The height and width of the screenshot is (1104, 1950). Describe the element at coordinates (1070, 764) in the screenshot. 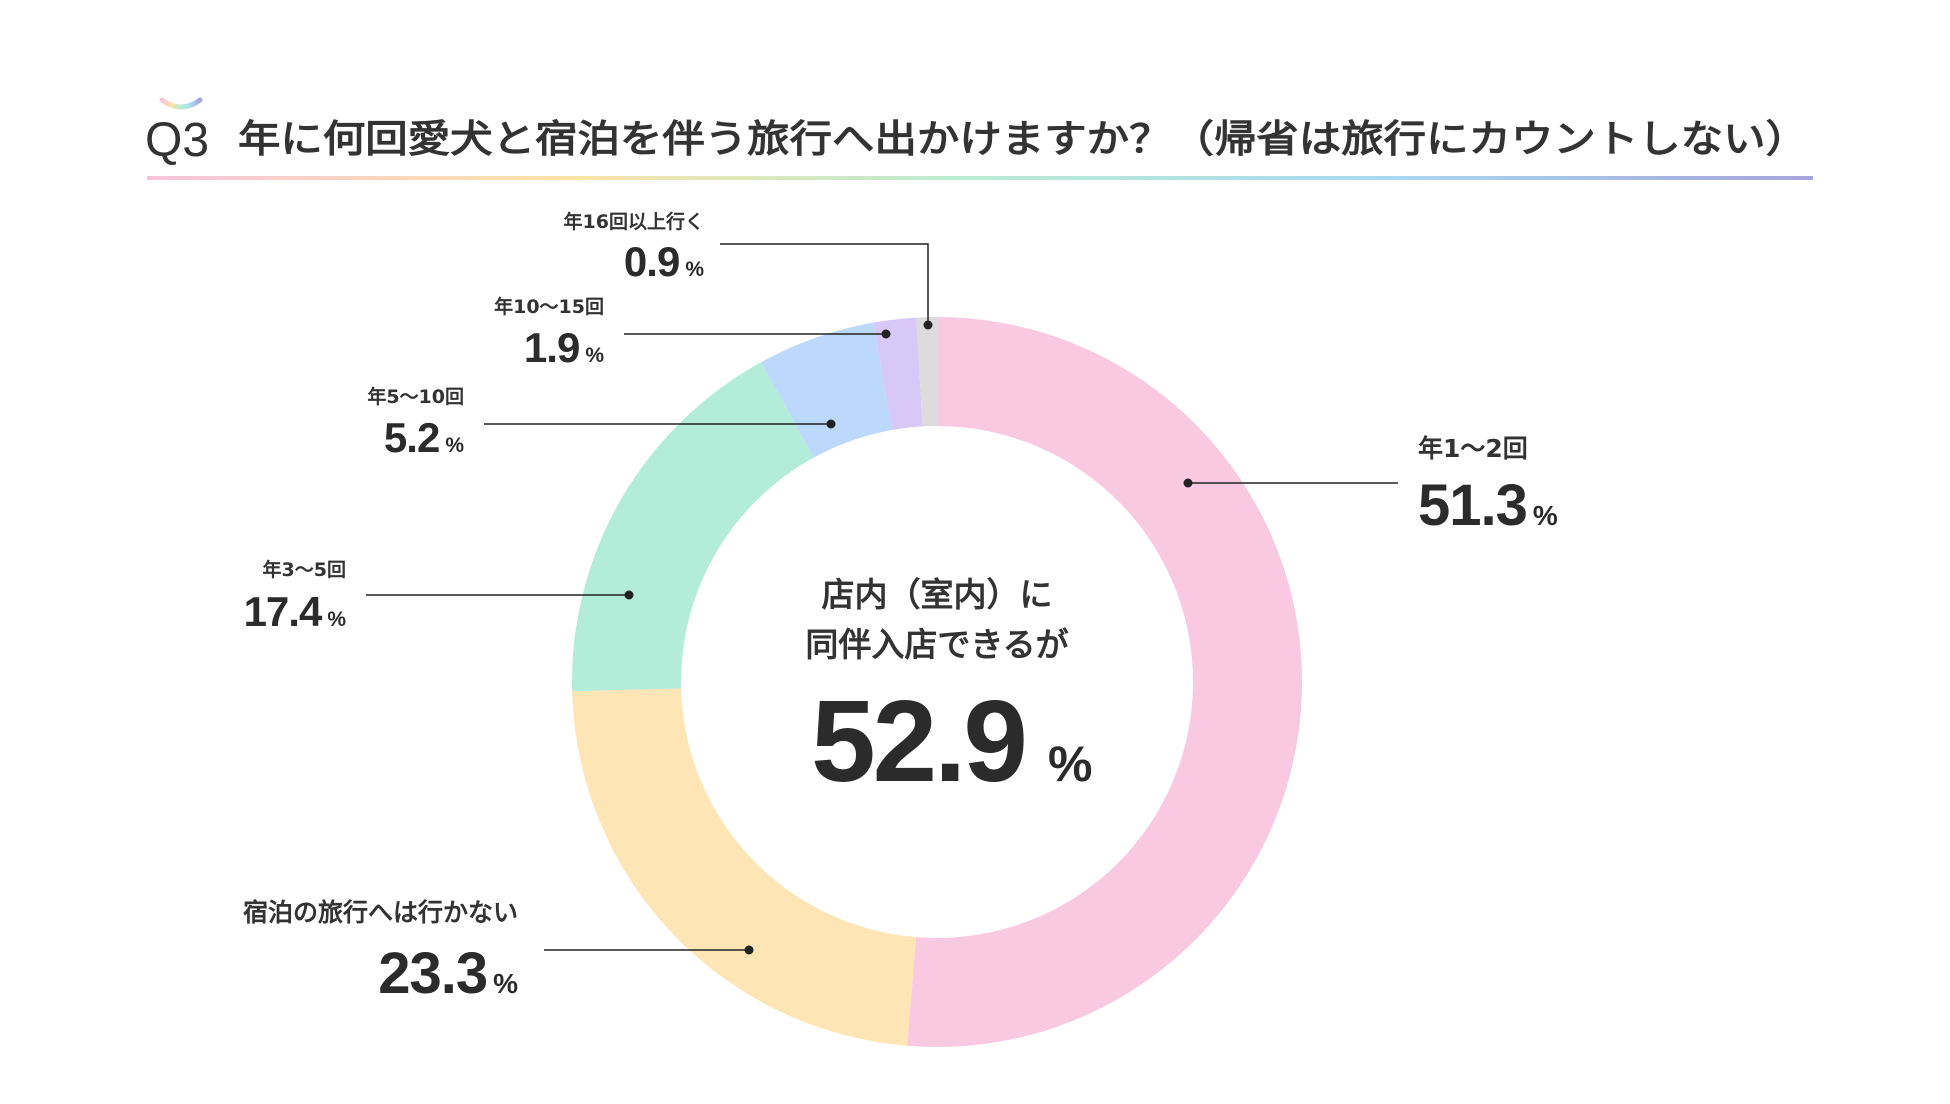

I see `center-value-unit: %` at that location.